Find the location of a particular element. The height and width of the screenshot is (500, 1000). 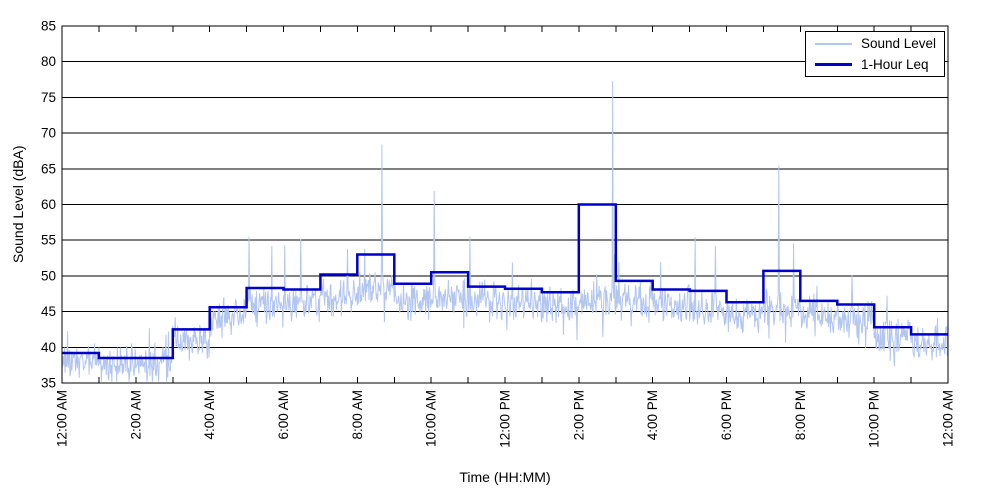

svg-text: 45 is located at coordinates (48, 311).